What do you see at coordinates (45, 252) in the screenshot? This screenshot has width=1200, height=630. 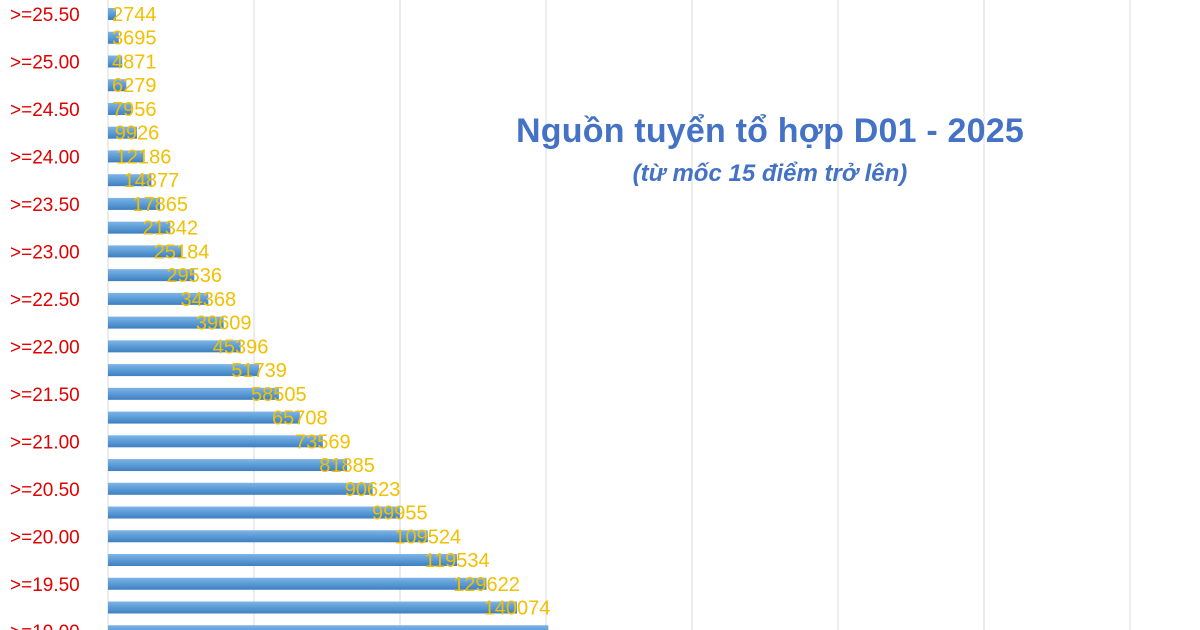 I see `category-label: >=23.00` at bounding box center [45, 252].